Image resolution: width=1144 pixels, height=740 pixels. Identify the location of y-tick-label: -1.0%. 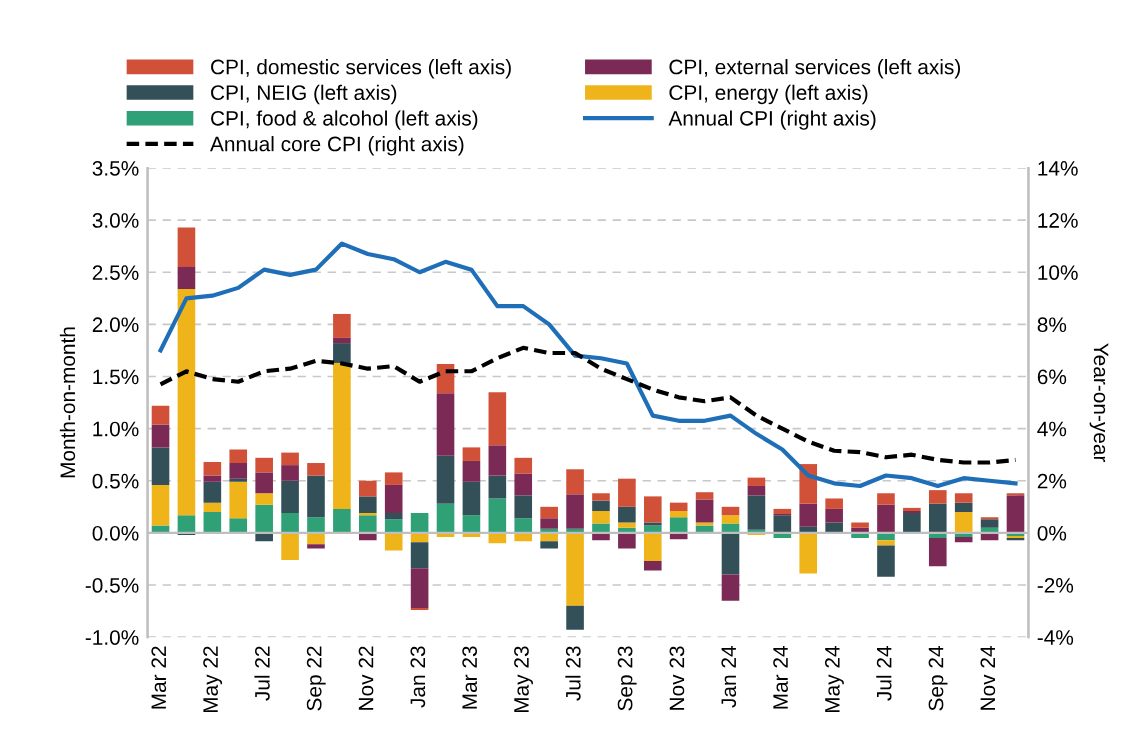
(112, 637).